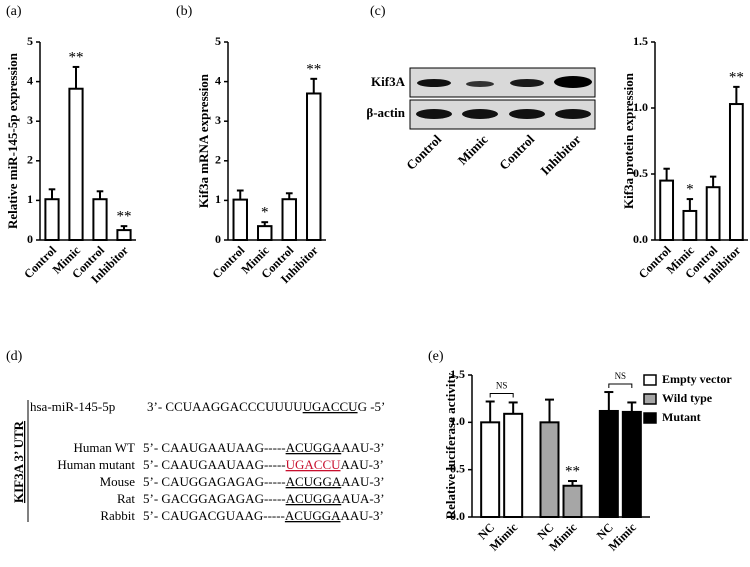 This screenshot has width=750, height=567. Describe the element at coordinates (30, 160) in the screenshot. I see `y-tick-label: 2` at that location.